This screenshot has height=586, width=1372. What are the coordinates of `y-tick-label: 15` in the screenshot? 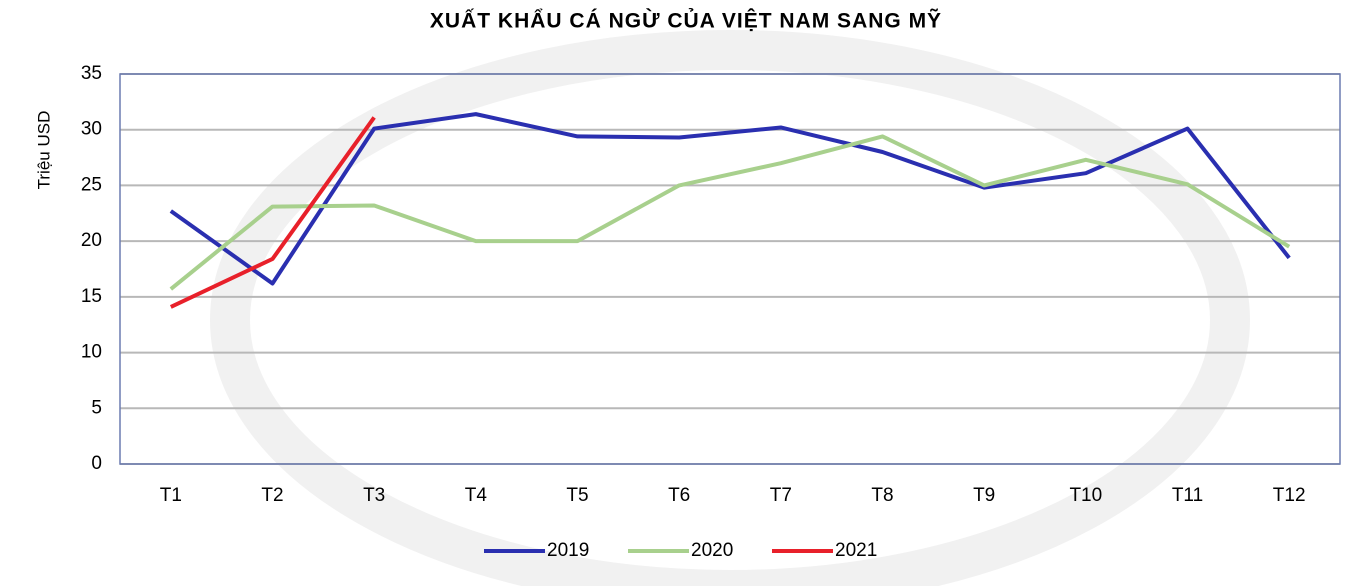 It's located at (91, 296).